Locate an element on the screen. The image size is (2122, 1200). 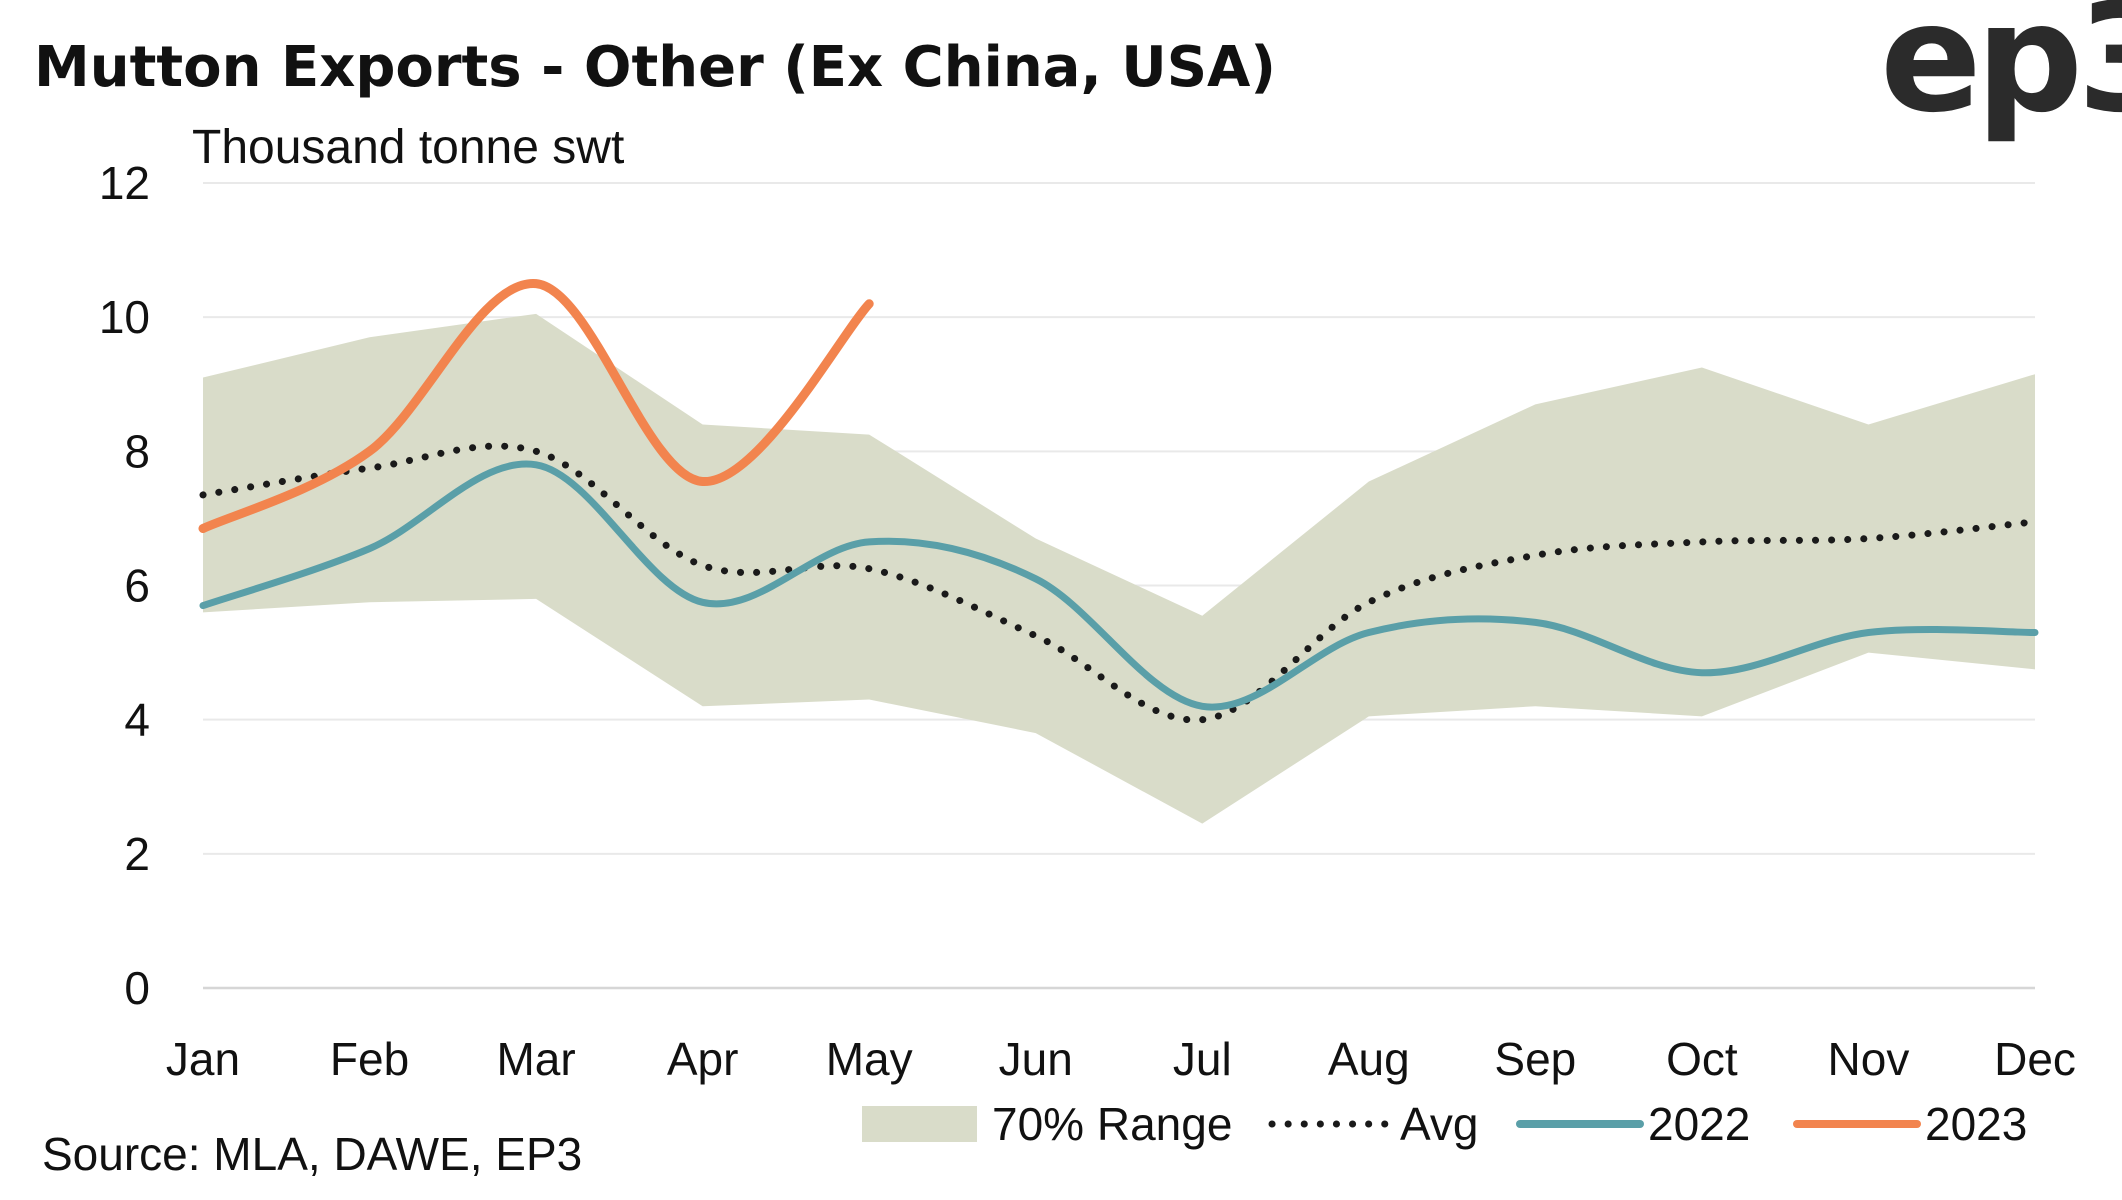
x-tick-label: Apr is located at coordinates (703, 1059).